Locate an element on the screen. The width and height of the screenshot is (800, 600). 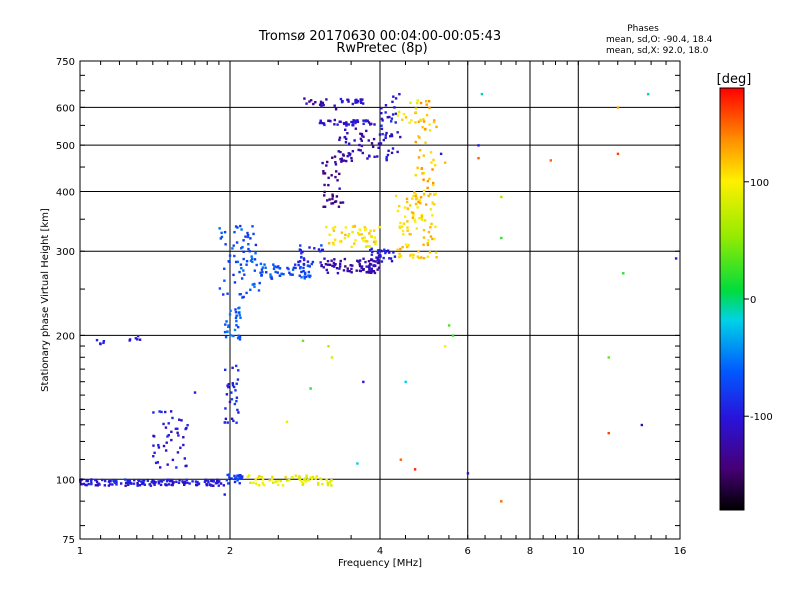
y-tick-label: 75 is located at coordinates (68, 540).